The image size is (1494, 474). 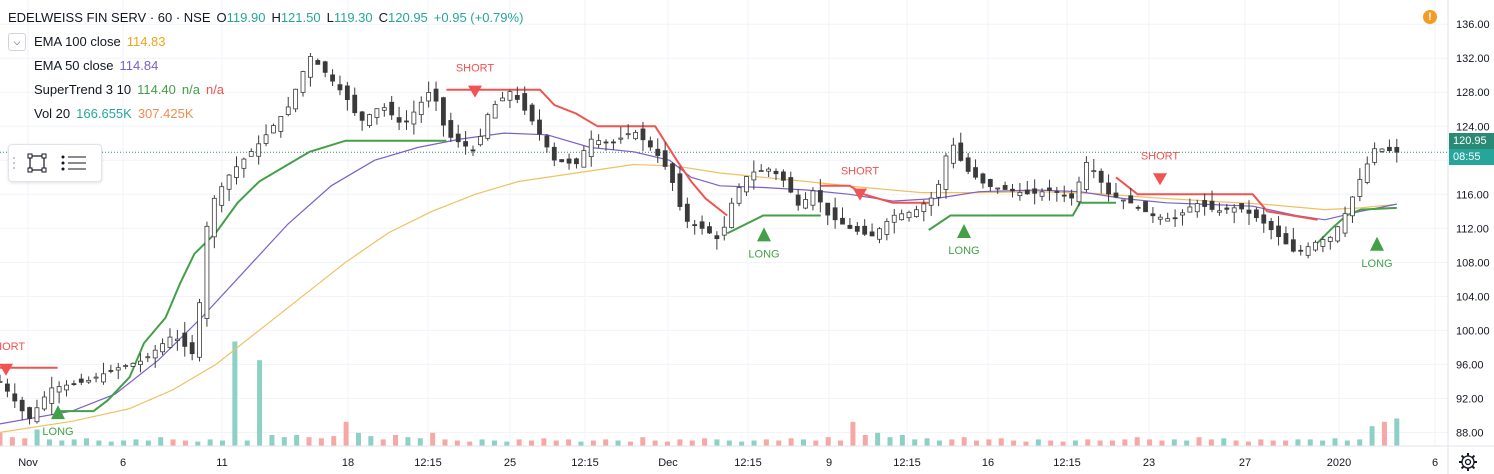 I want to click on indicator-row-ema50: EMA 50 close 114.84, so click(x=265, y=66).